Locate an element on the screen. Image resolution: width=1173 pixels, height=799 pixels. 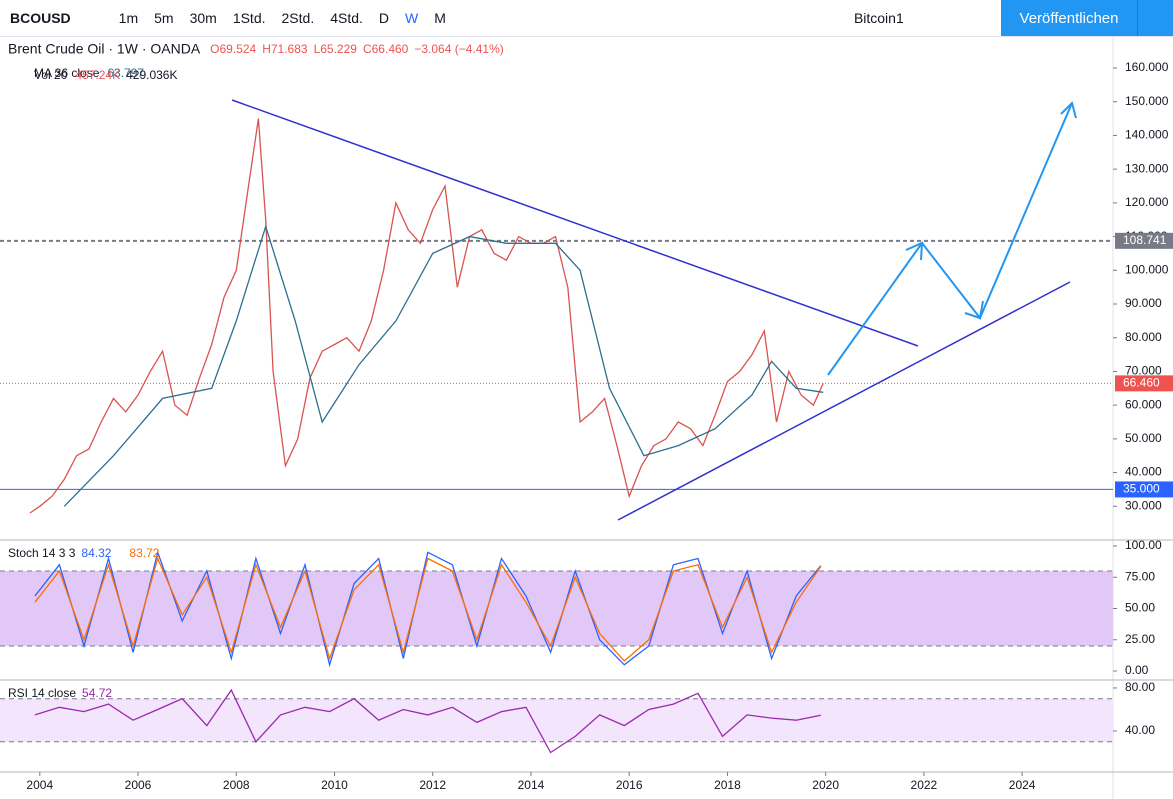
legend-title: Brent Crude Oil · 1W · OANDA is located at coordinates (104, 49).